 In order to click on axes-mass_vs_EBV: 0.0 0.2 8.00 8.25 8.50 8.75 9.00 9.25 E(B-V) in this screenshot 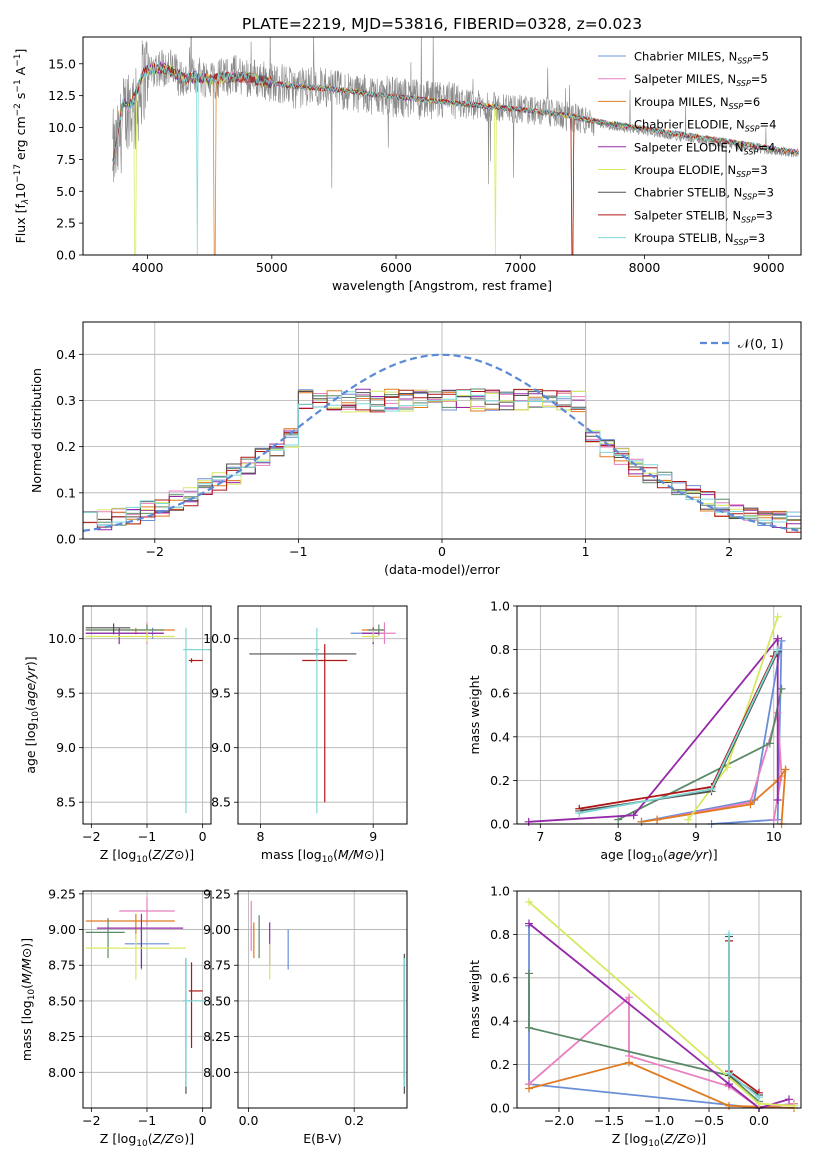, I will do `click(305, 1016)`.